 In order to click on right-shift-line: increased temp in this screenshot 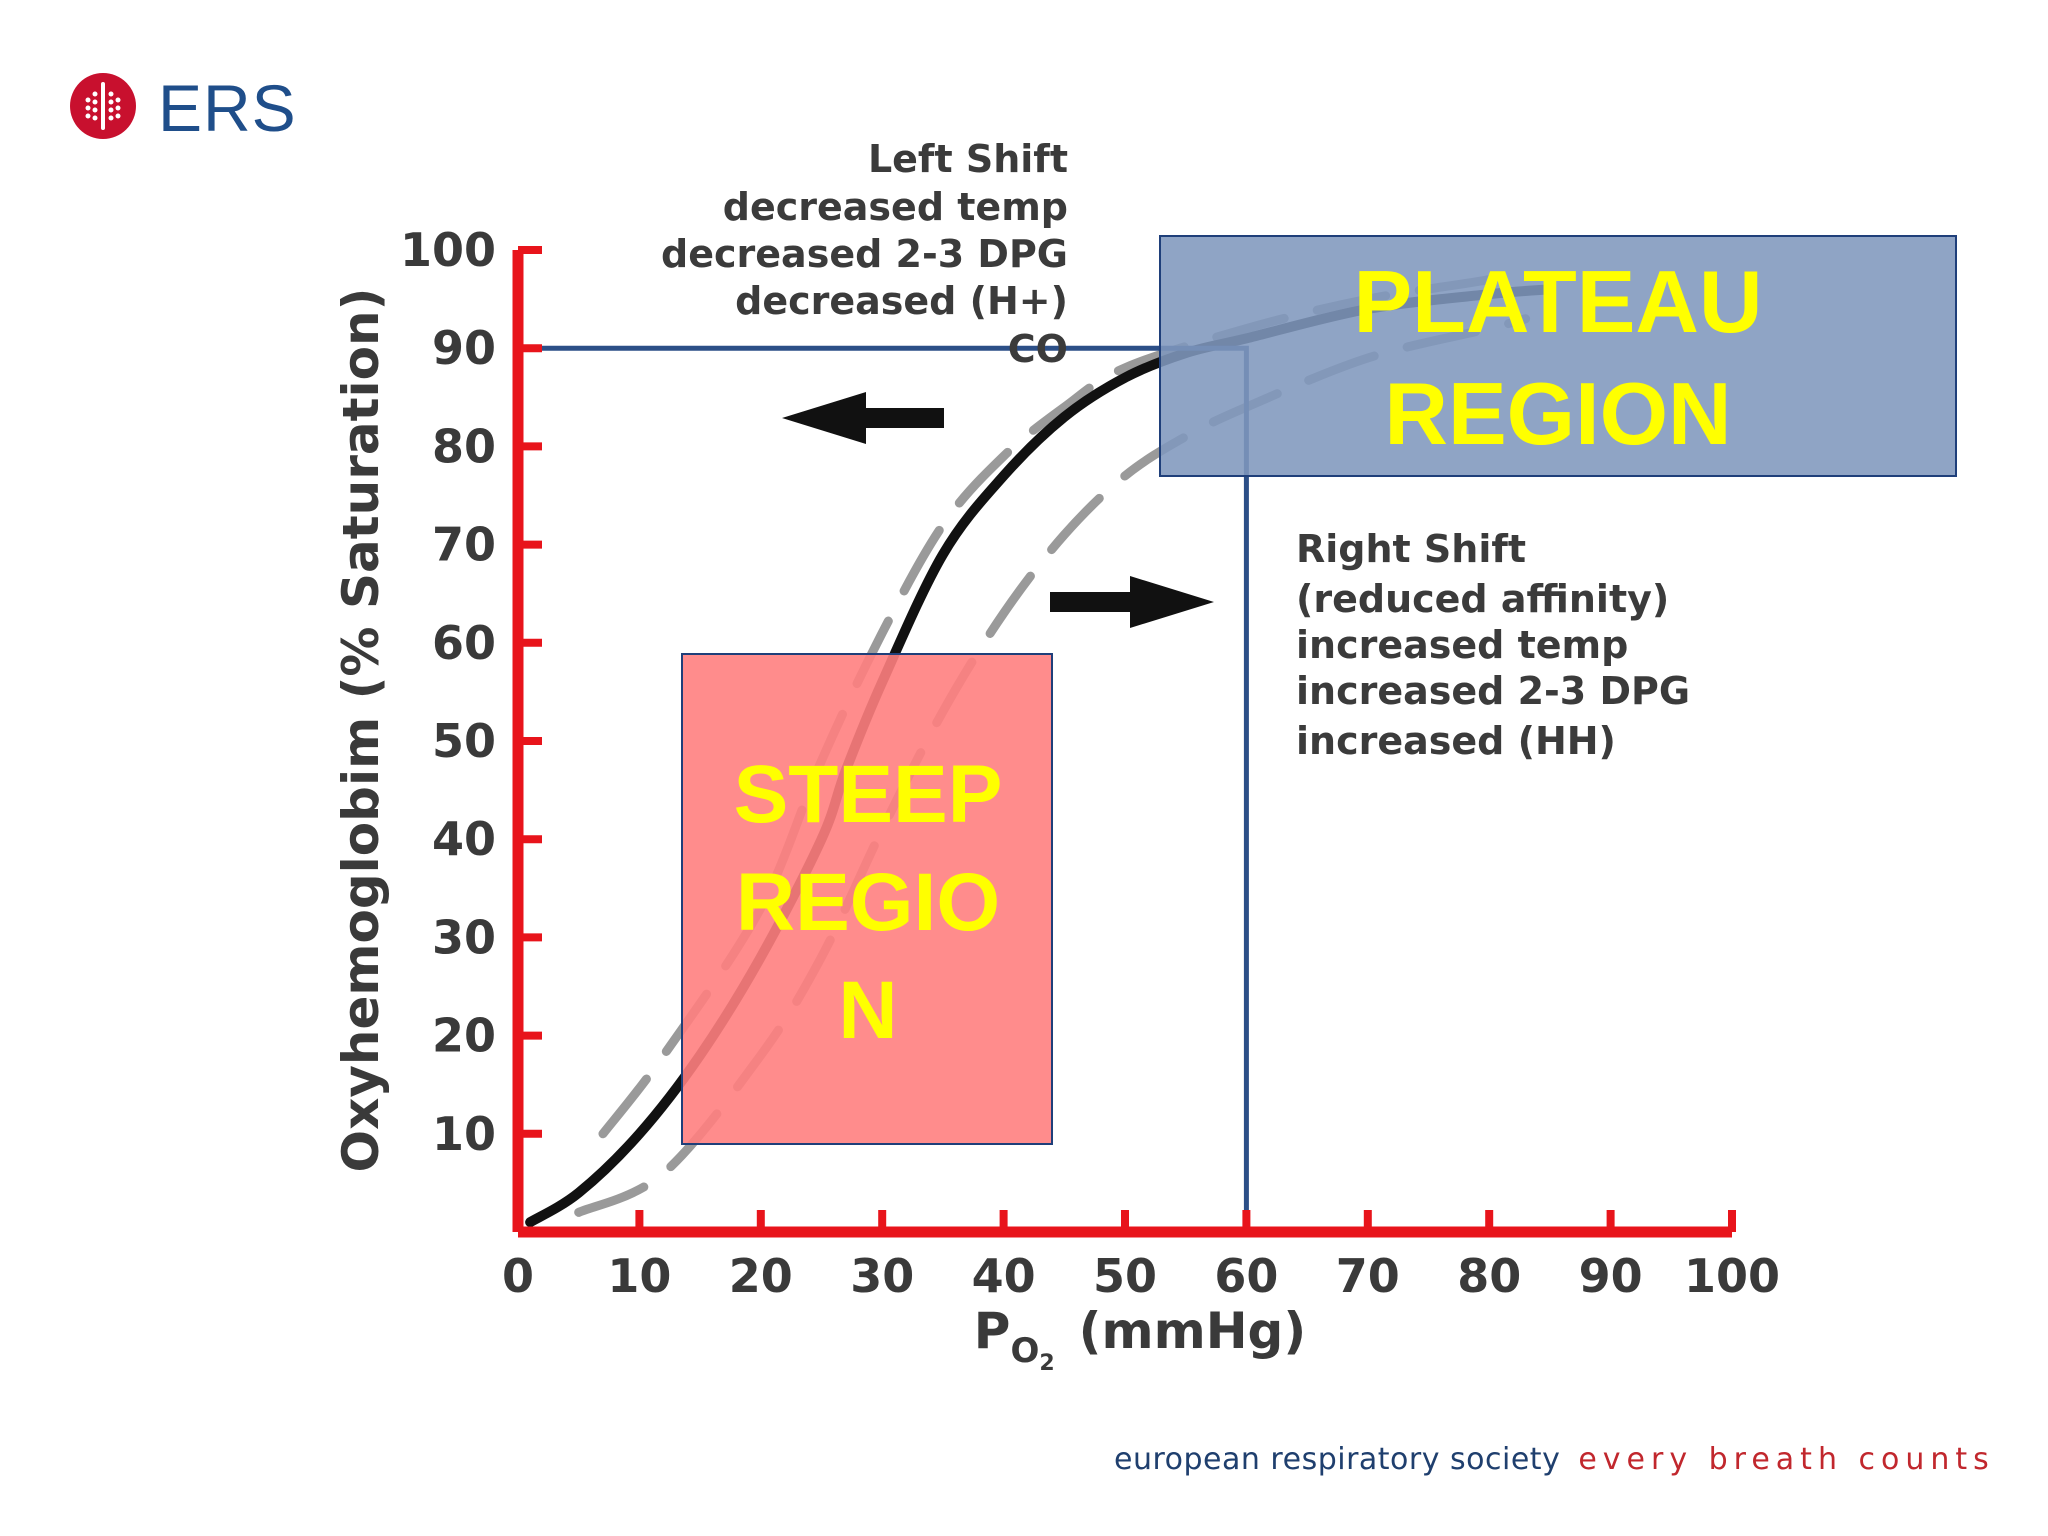, I will do `click(1462, 645)`.